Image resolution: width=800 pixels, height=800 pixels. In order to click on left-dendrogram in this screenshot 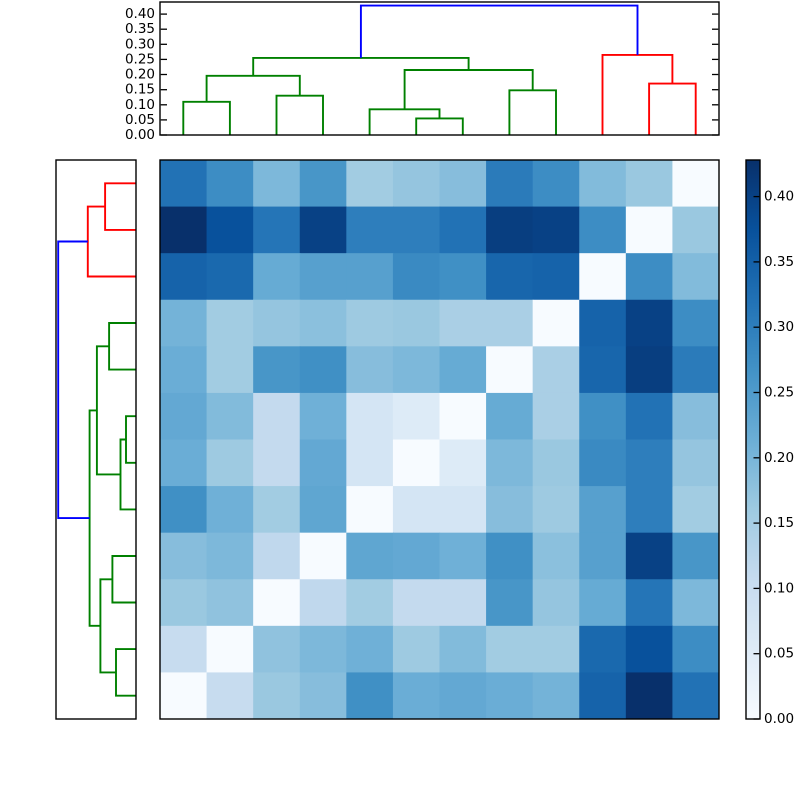, I will do `click(96, 439)`.